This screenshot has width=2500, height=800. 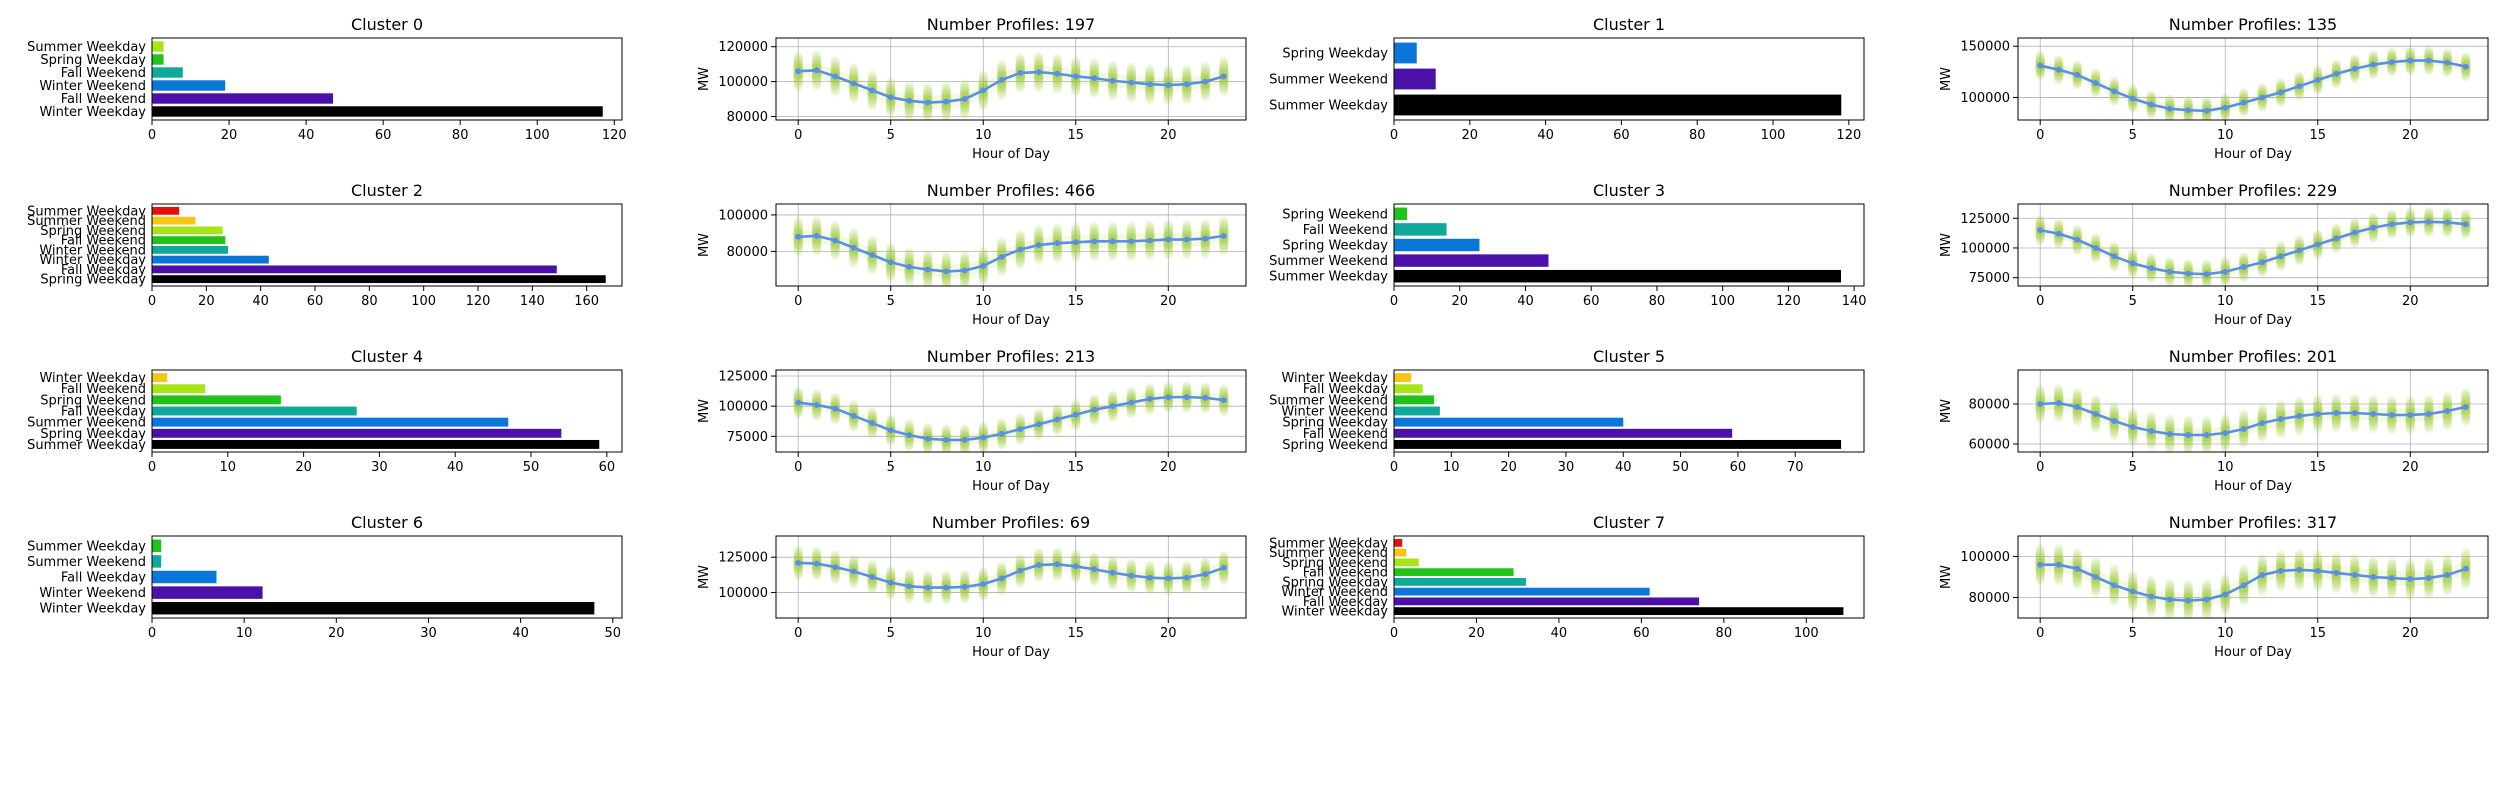 I want to click on y-tick-label: 150000, so click(x=1985, y=47).